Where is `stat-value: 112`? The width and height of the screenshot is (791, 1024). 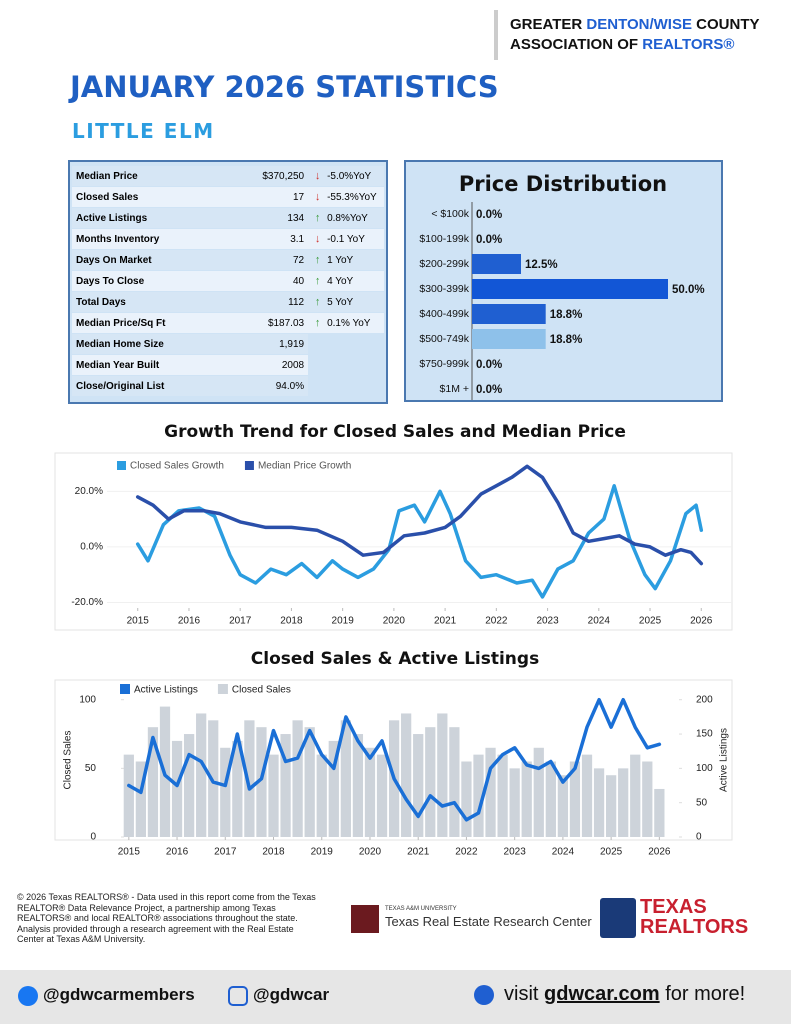 stat-value: 112 is located at coordinates (267, 302).